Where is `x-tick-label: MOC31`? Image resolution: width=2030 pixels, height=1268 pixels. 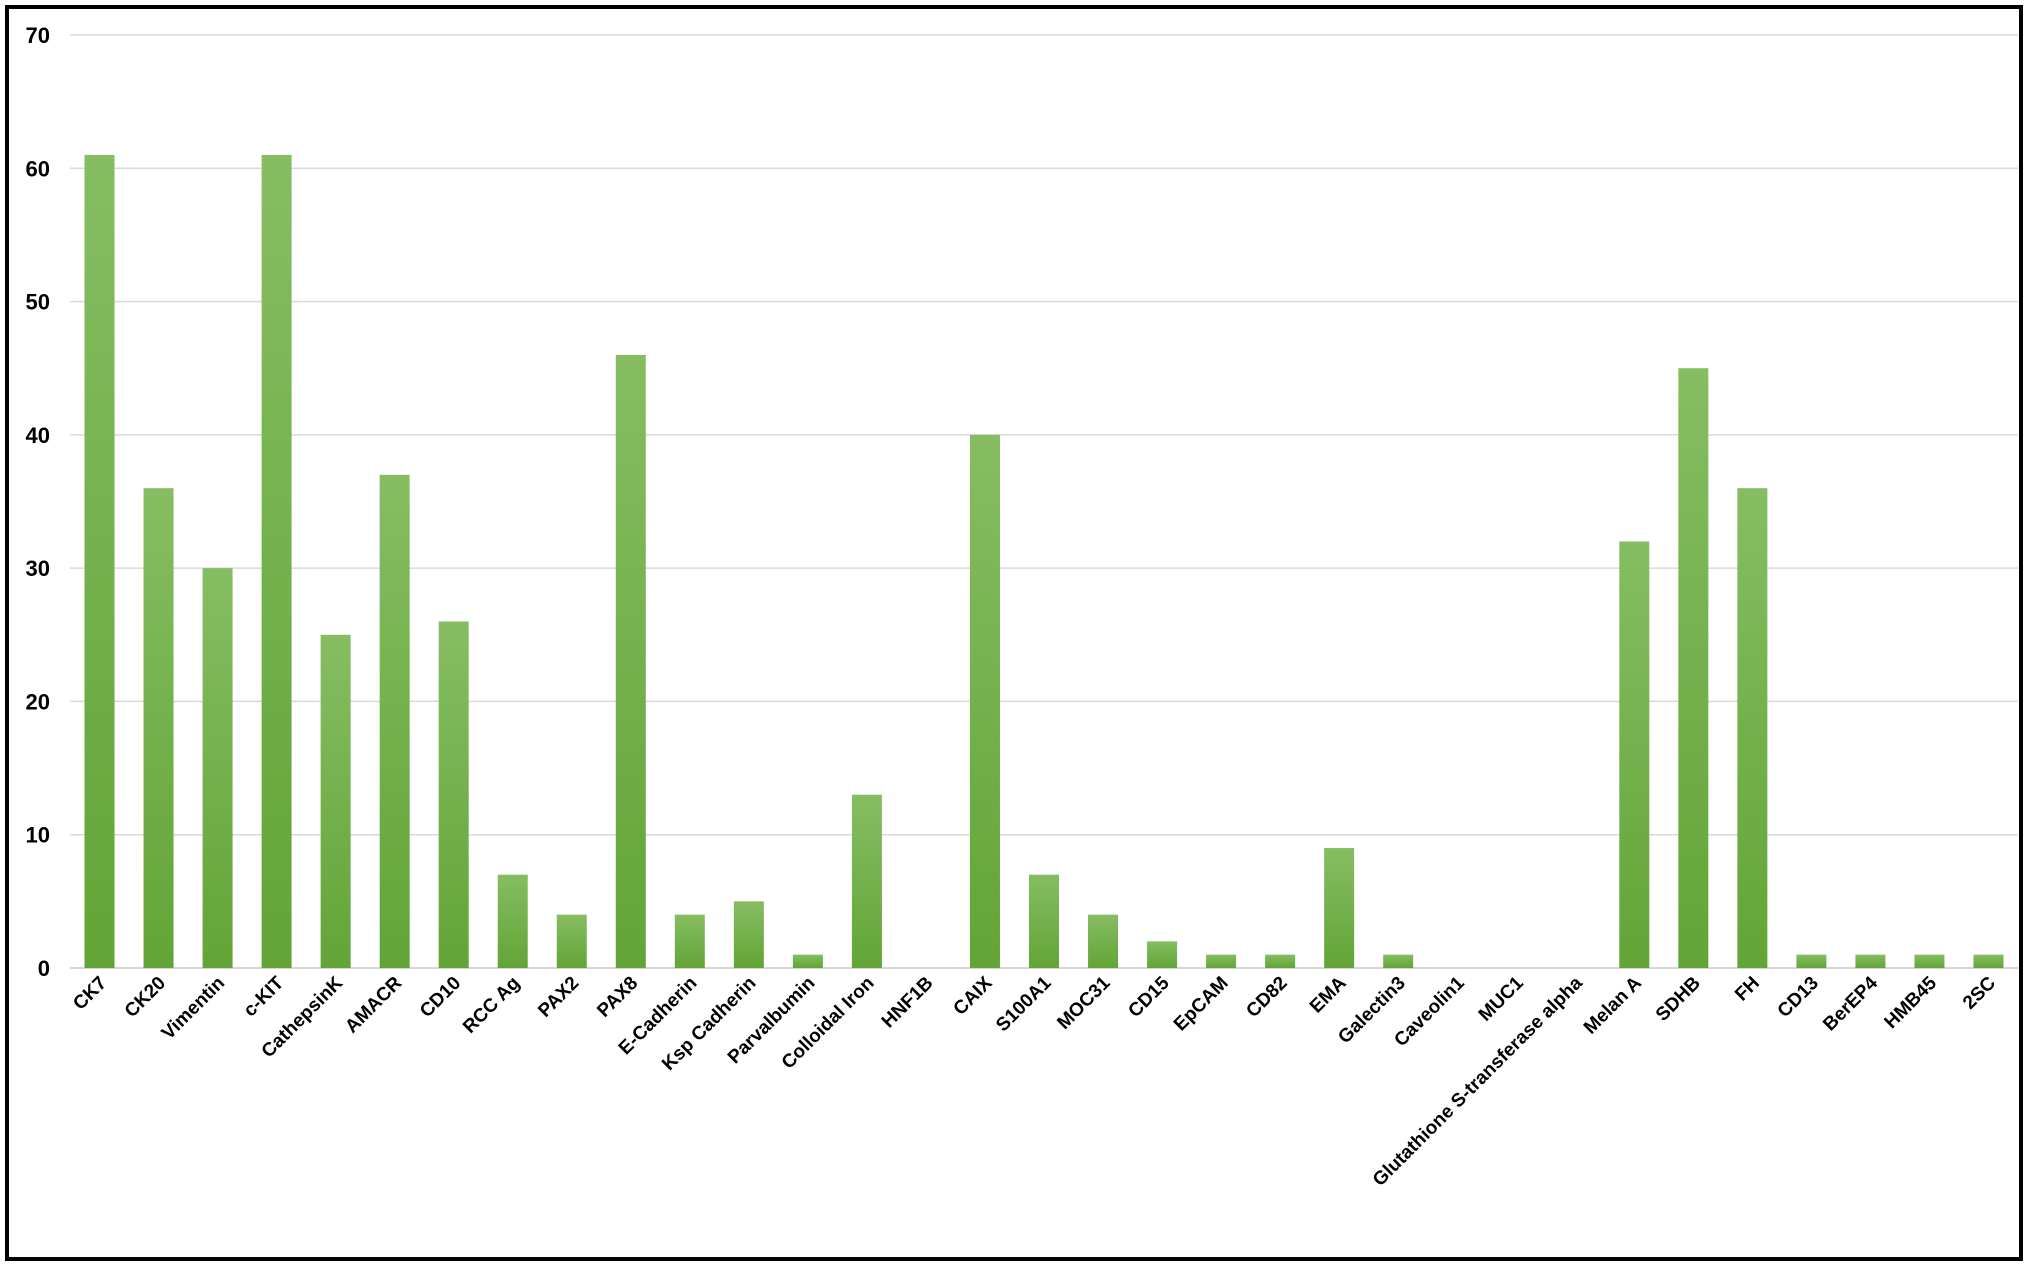 x-tick-label: MOC31 is located at coordinates (1083, 1002).